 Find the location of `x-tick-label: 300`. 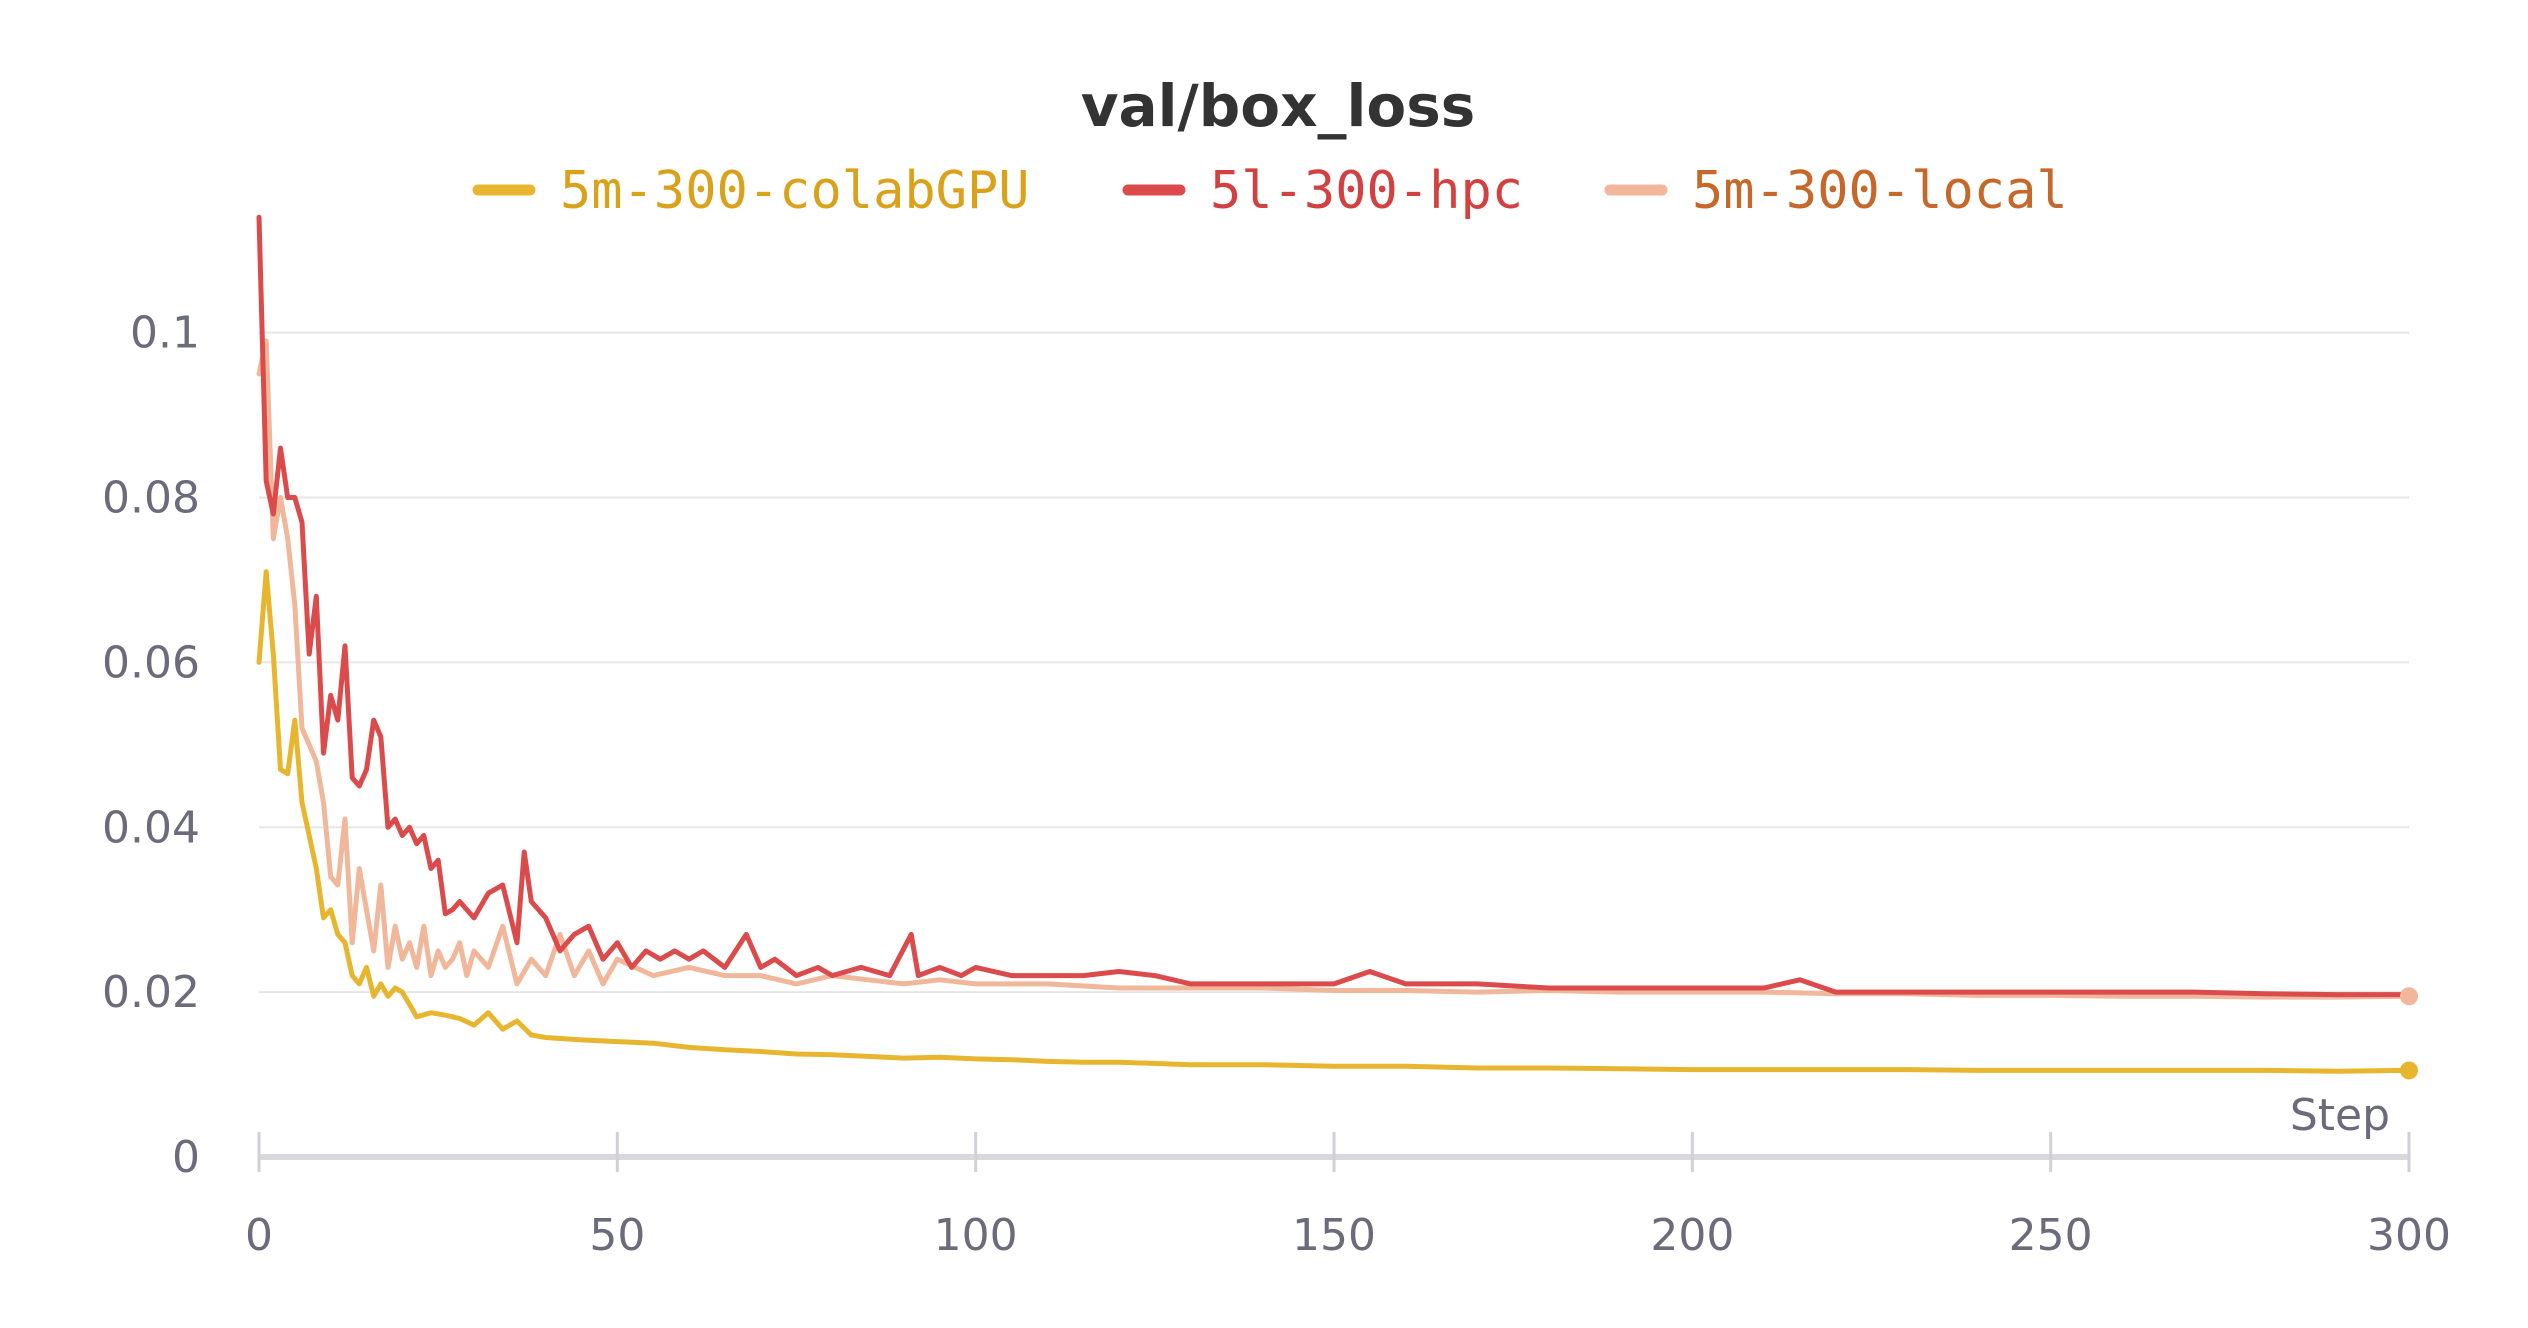

x-tick-label: 300 is located at coordinates (2409, 1235).